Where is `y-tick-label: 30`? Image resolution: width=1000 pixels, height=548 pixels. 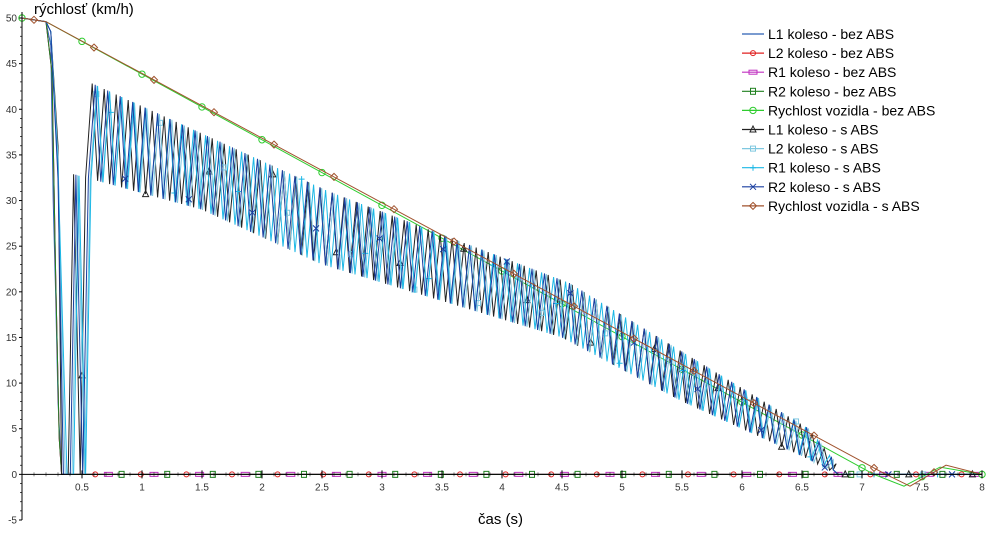
y-tick-label: 30 is located at coordinates (12, 201).